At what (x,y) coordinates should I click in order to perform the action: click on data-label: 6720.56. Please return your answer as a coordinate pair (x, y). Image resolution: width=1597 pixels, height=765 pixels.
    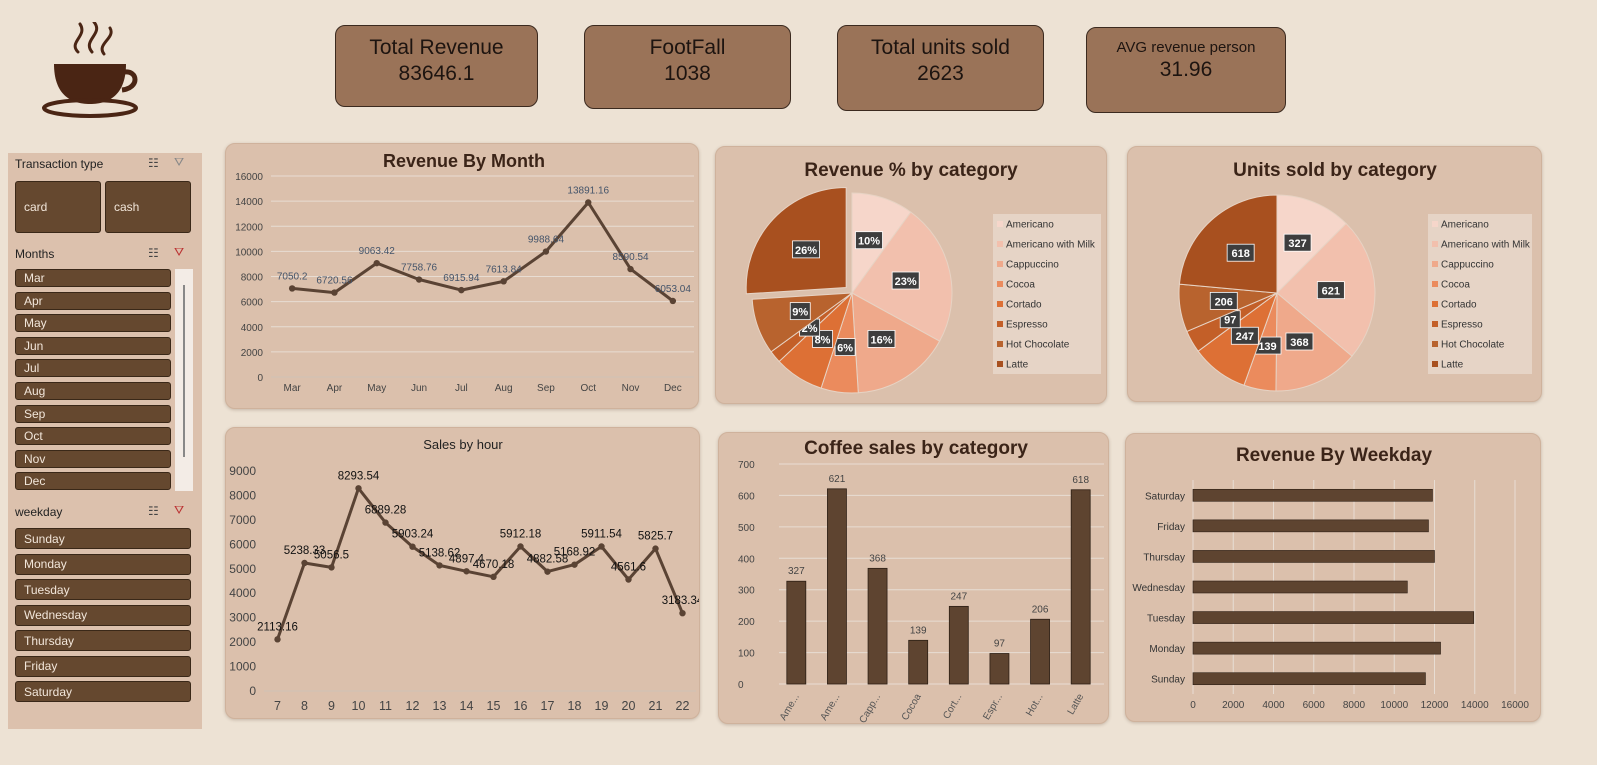
    Looking at the image, I should click on (334, 281).